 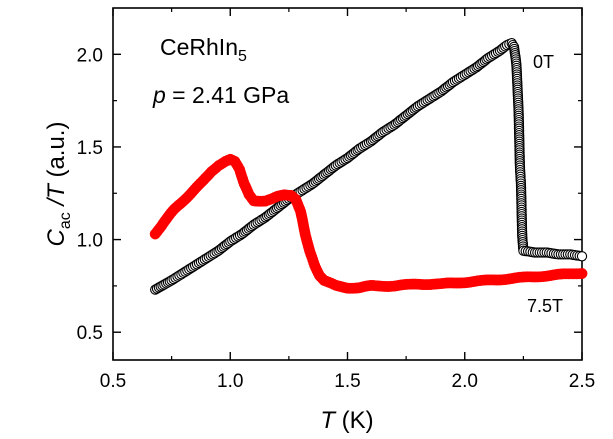 I want to click on x-axis-title: T (K), so click(x=346, y=420).